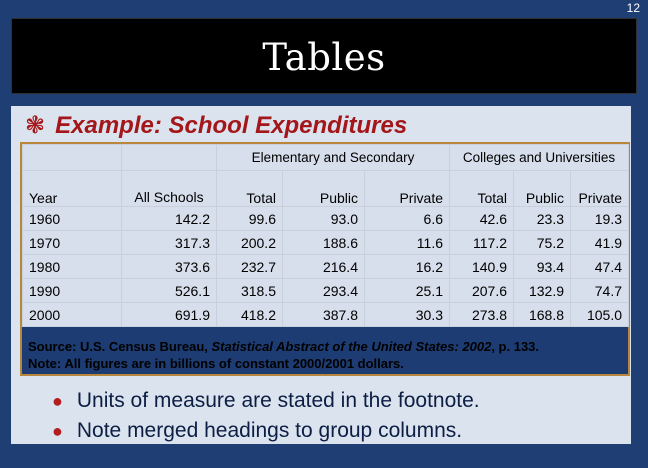  I want to click on table-cell: 140.9, so click(482, 266).